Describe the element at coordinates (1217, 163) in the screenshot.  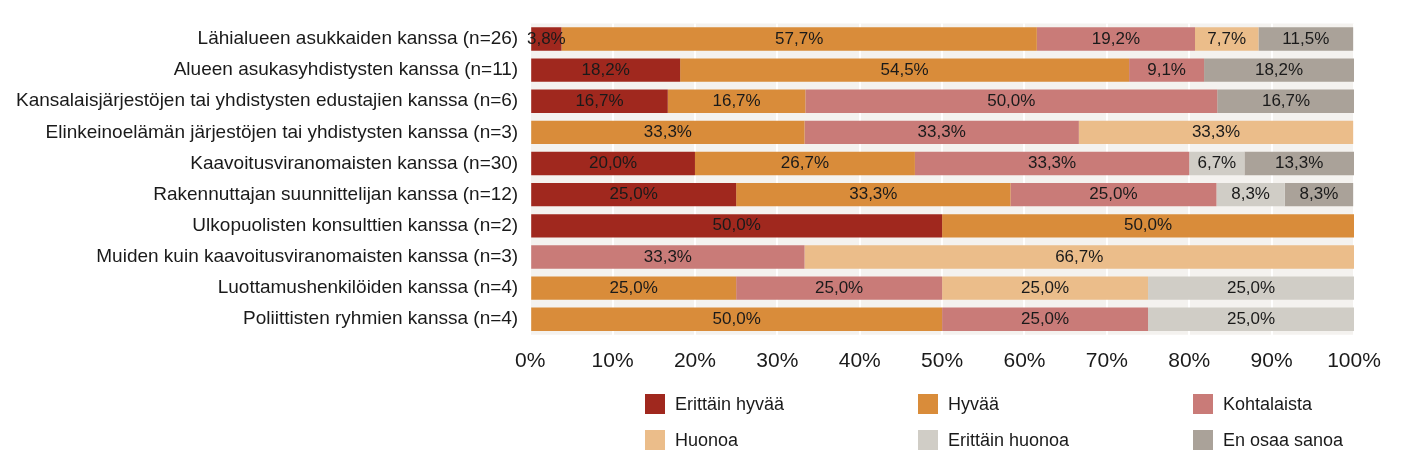
I see `data-label: 6,7%` at that location.